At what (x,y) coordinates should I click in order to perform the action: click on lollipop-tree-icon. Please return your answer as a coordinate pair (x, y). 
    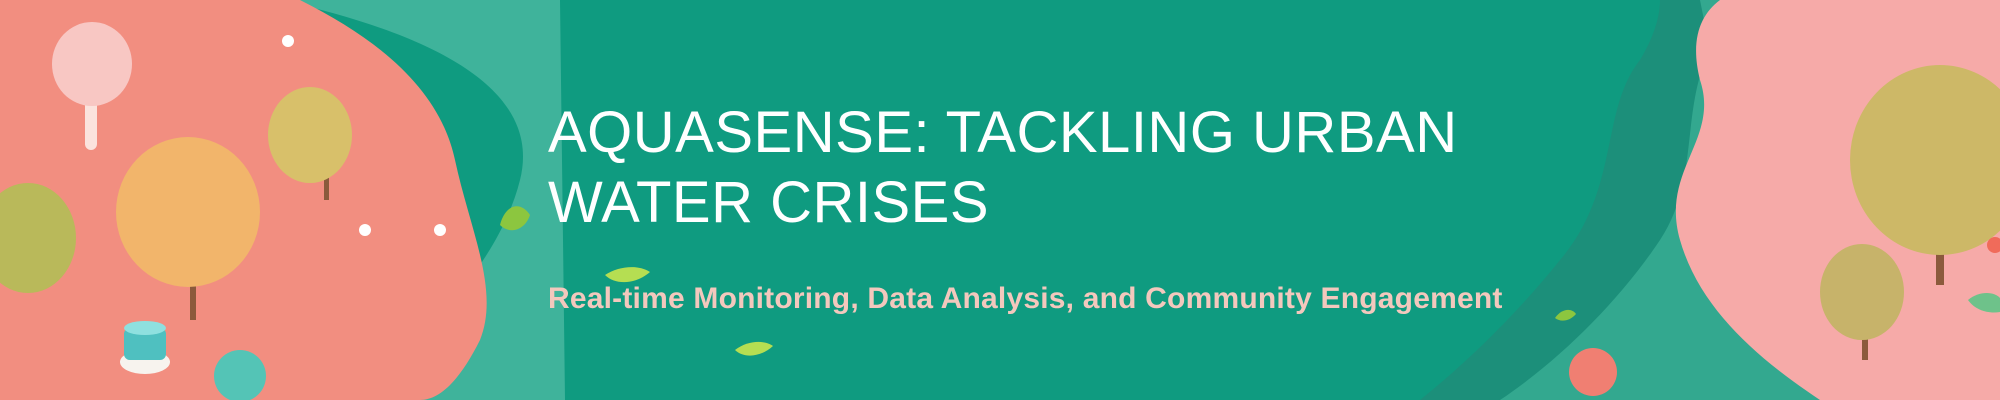
    Looking at the image, I should click on (92, 86).